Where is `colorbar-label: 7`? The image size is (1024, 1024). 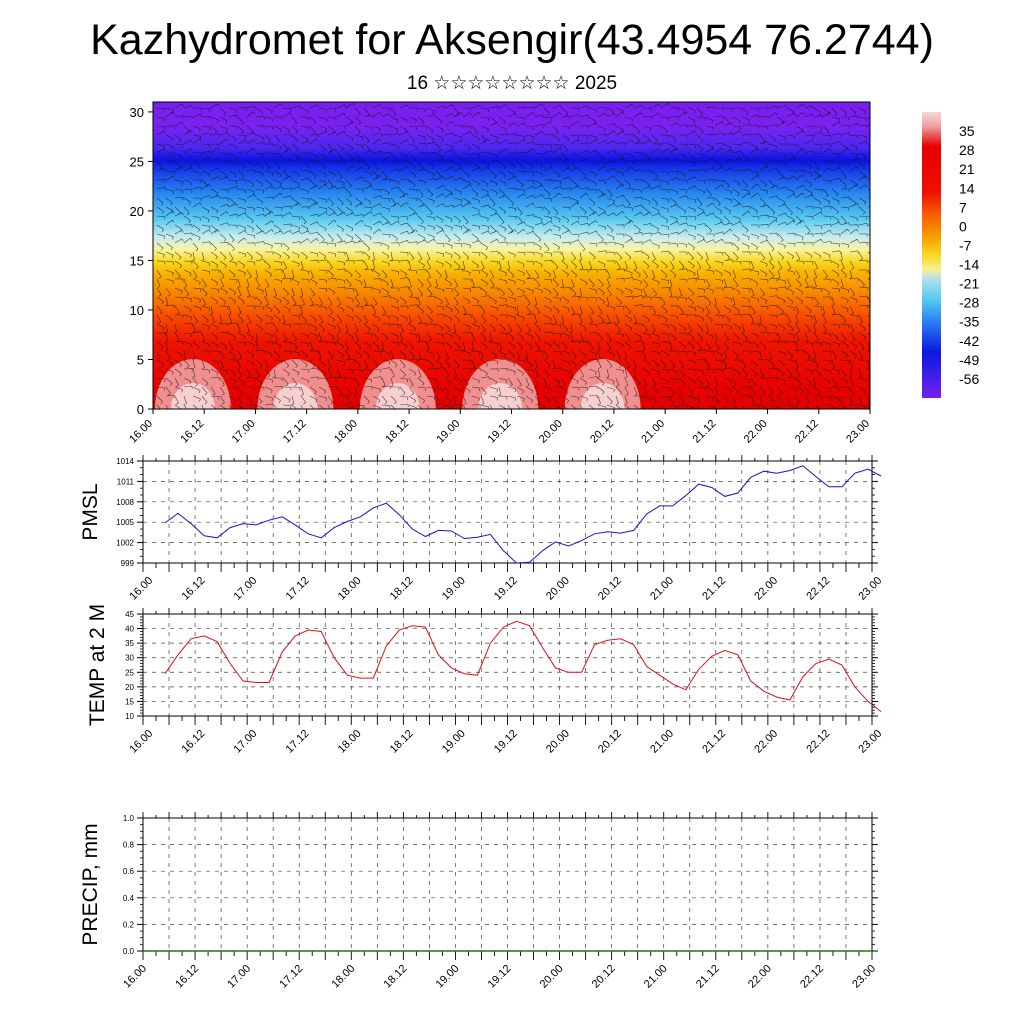 colorbar-label: 7 is located at coordinates (963, 207).